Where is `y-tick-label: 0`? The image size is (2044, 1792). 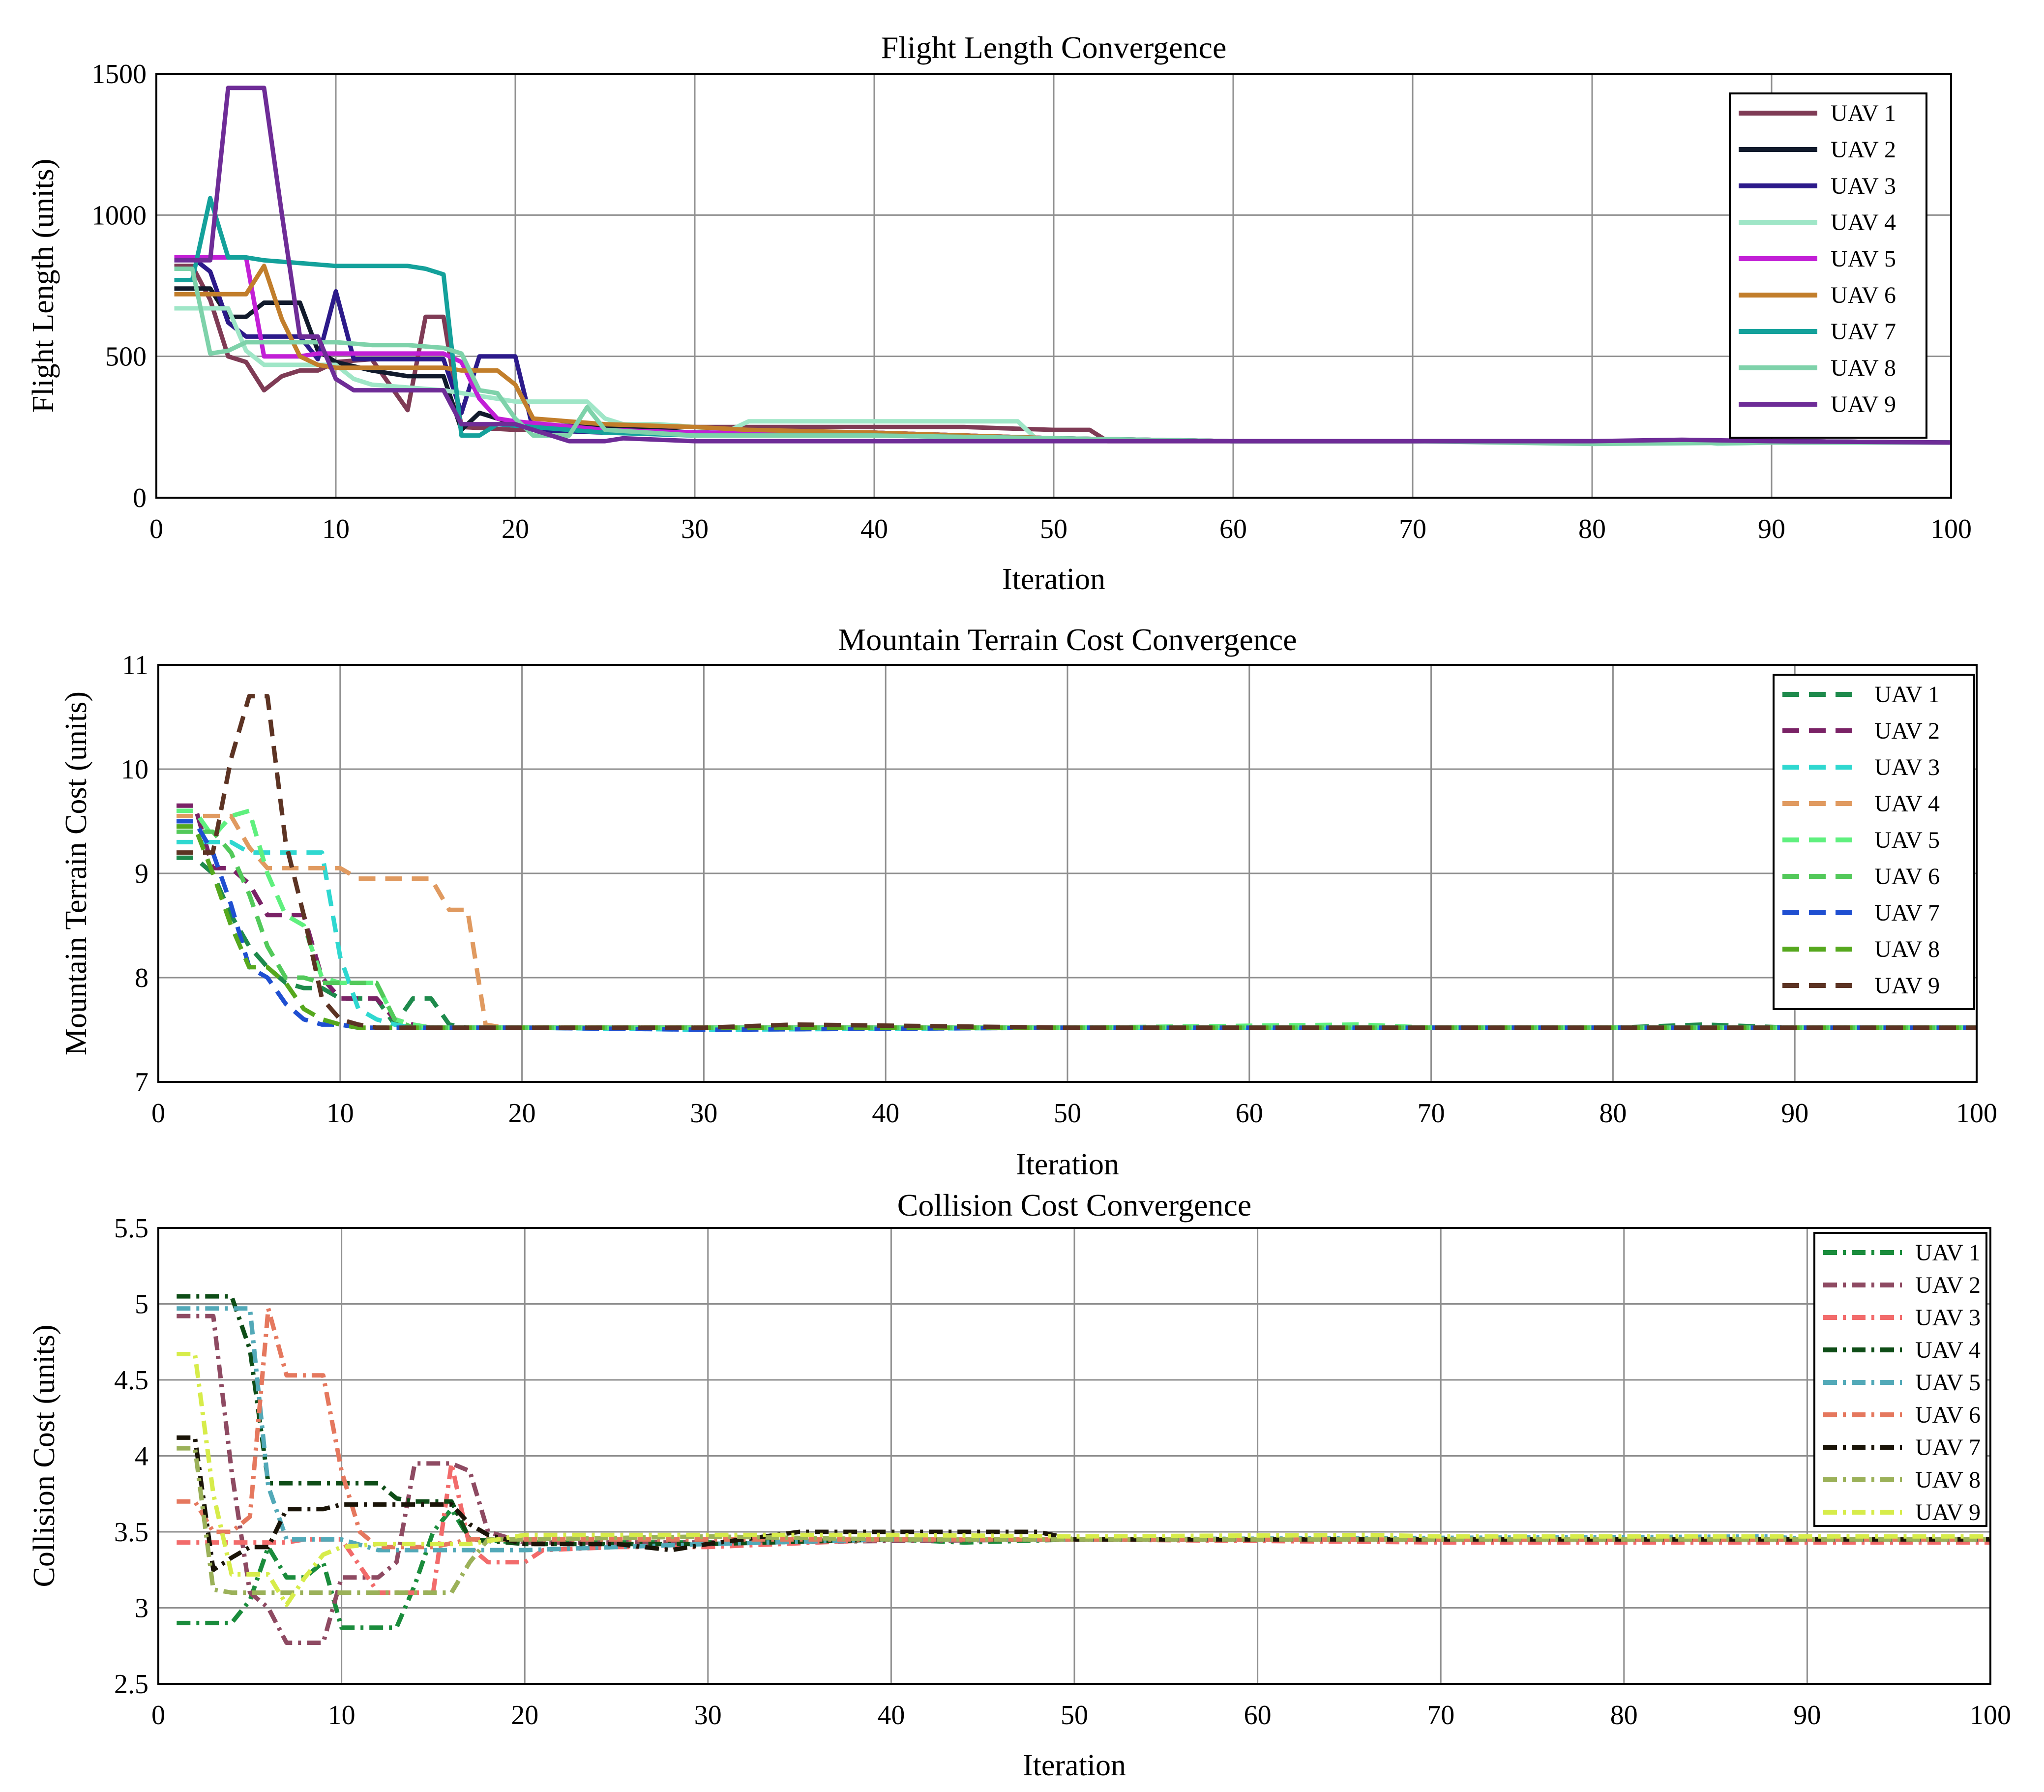
y-tick-label: 0 is located at coordinates (140, 498).